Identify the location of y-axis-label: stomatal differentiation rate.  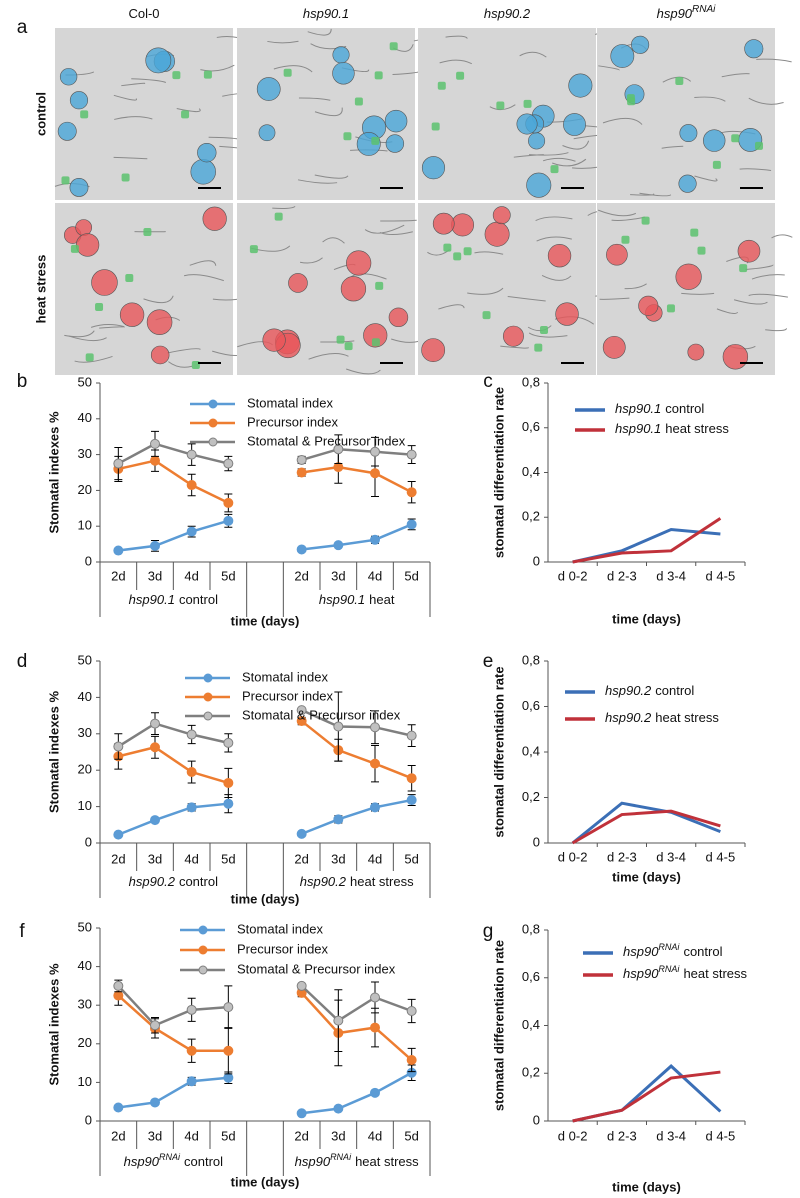
(498, 472).